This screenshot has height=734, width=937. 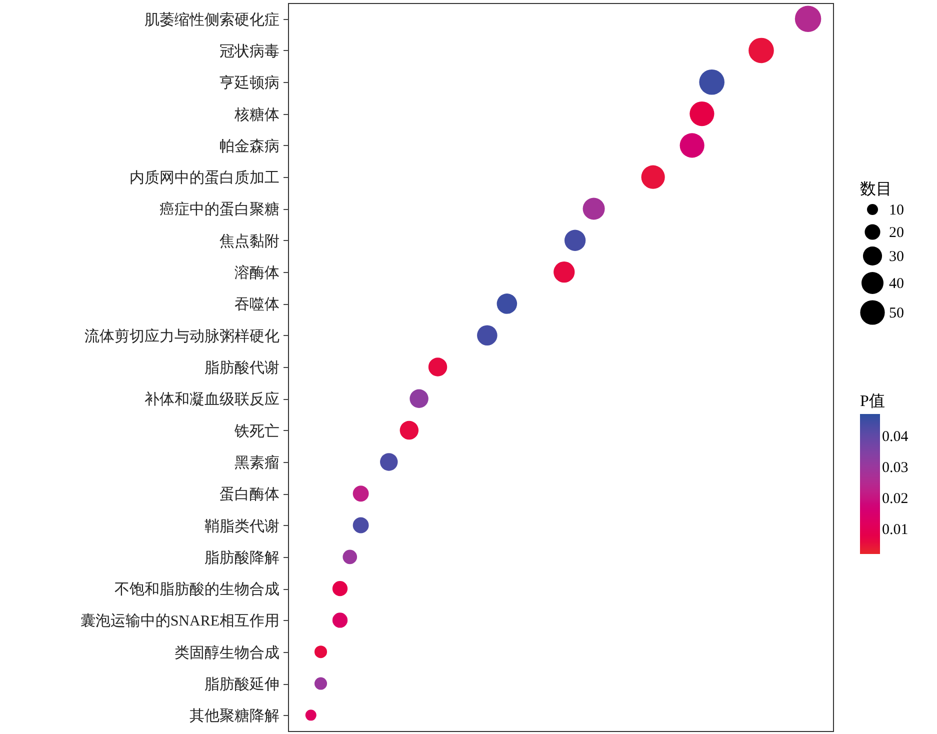 What do you see at coordinates (220, 209) in the screenshot?
I see `y-tick-label: 癌症中的蛋白聚糖` at bounding box center [220, 209].